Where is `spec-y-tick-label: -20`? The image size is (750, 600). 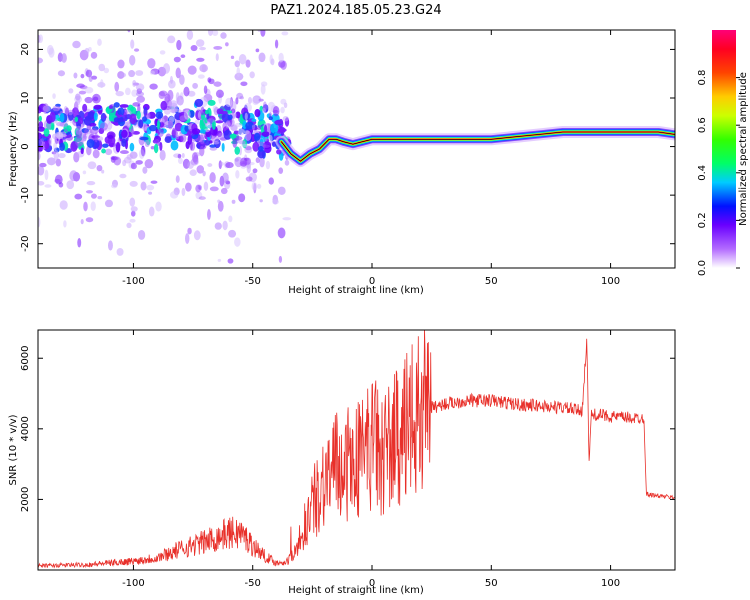 spec-y-tick-label: -20 is located at coordinates (25, 244).